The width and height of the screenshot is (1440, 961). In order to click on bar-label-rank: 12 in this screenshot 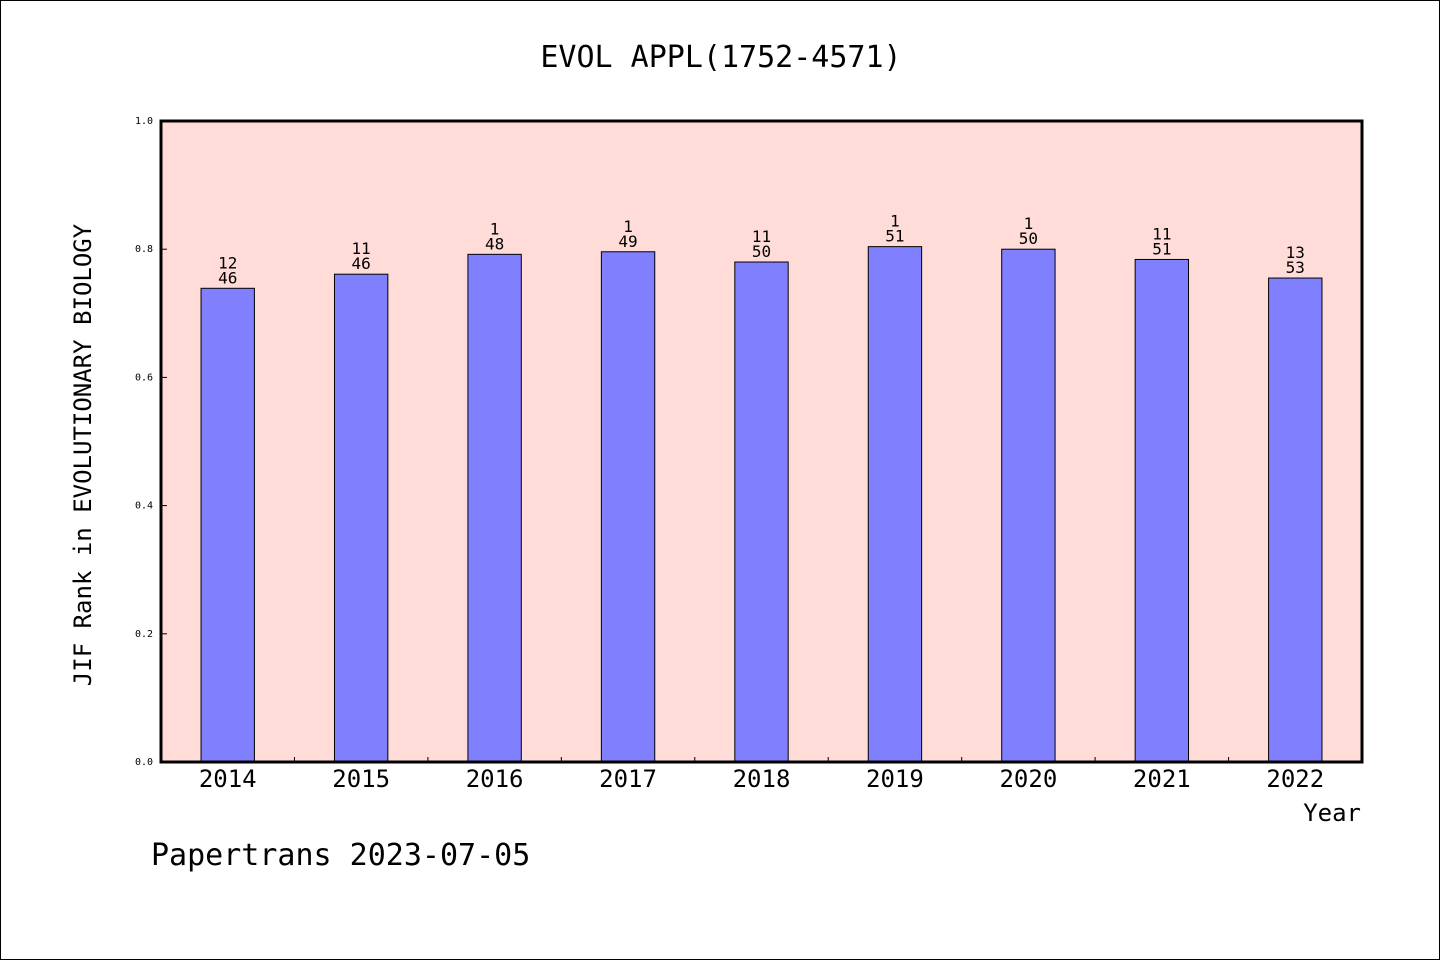, I will do `click(227, 262)`.